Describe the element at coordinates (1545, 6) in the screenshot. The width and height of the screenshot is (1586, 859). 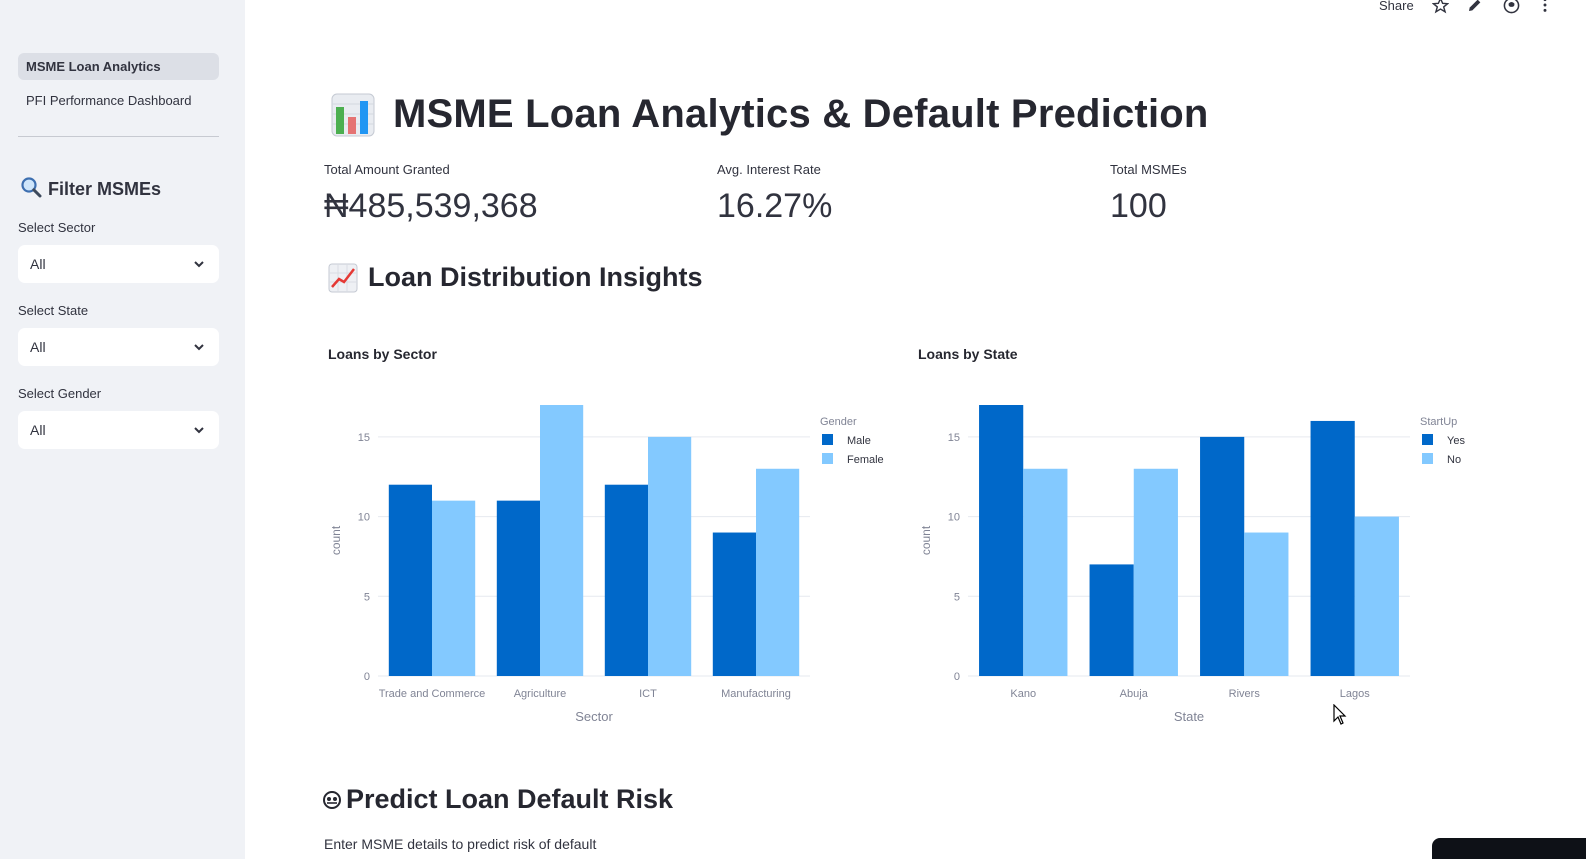
I see `more-icon` at that location.